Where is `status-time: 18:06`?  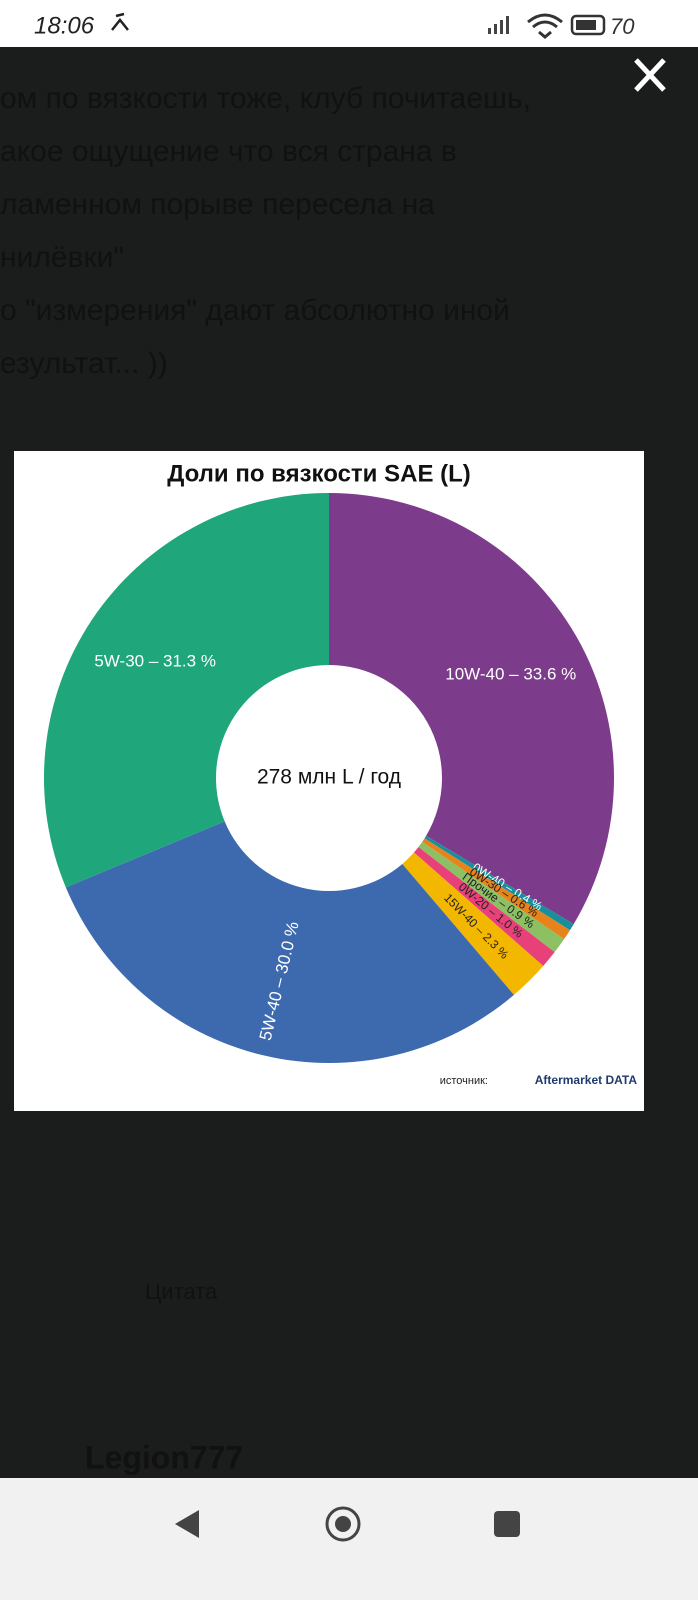
status-time: 18:06 is located at coordinates (64, 25).